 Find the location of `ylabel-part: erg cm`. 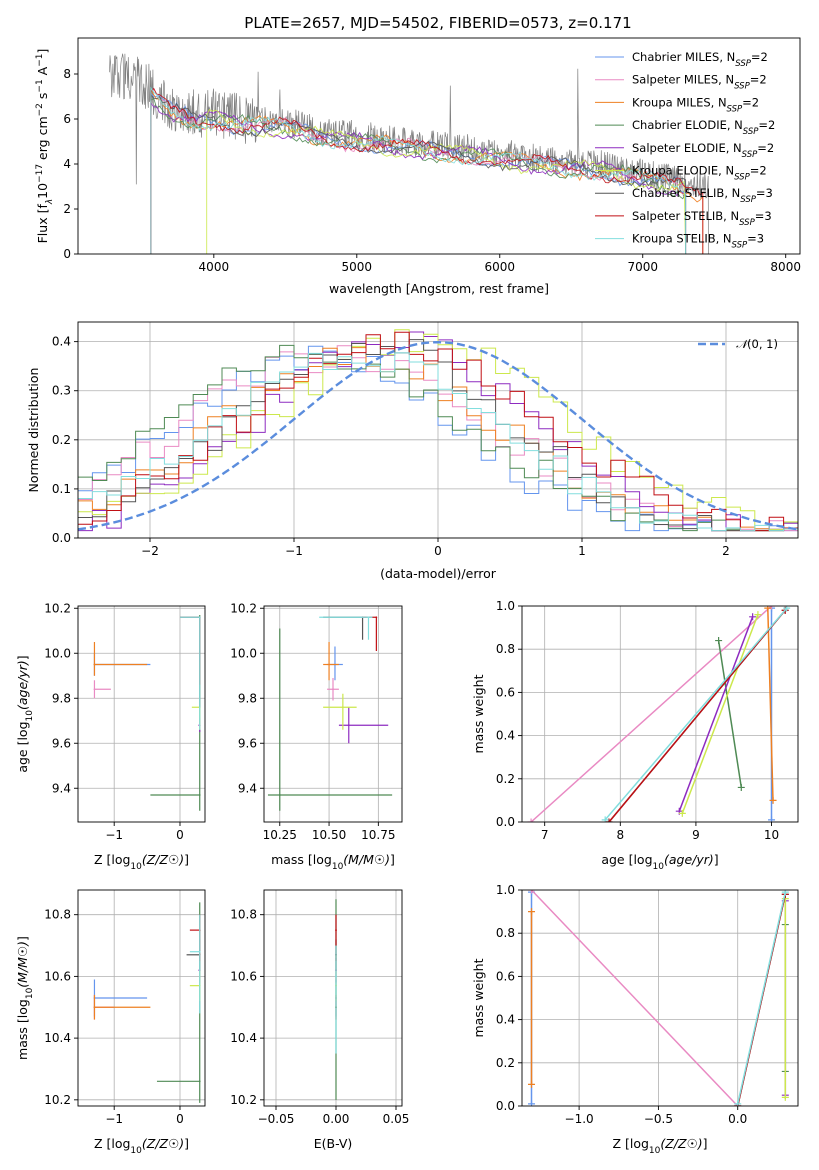

ylabel-part: erg cm is located at coordinates (42, 140).